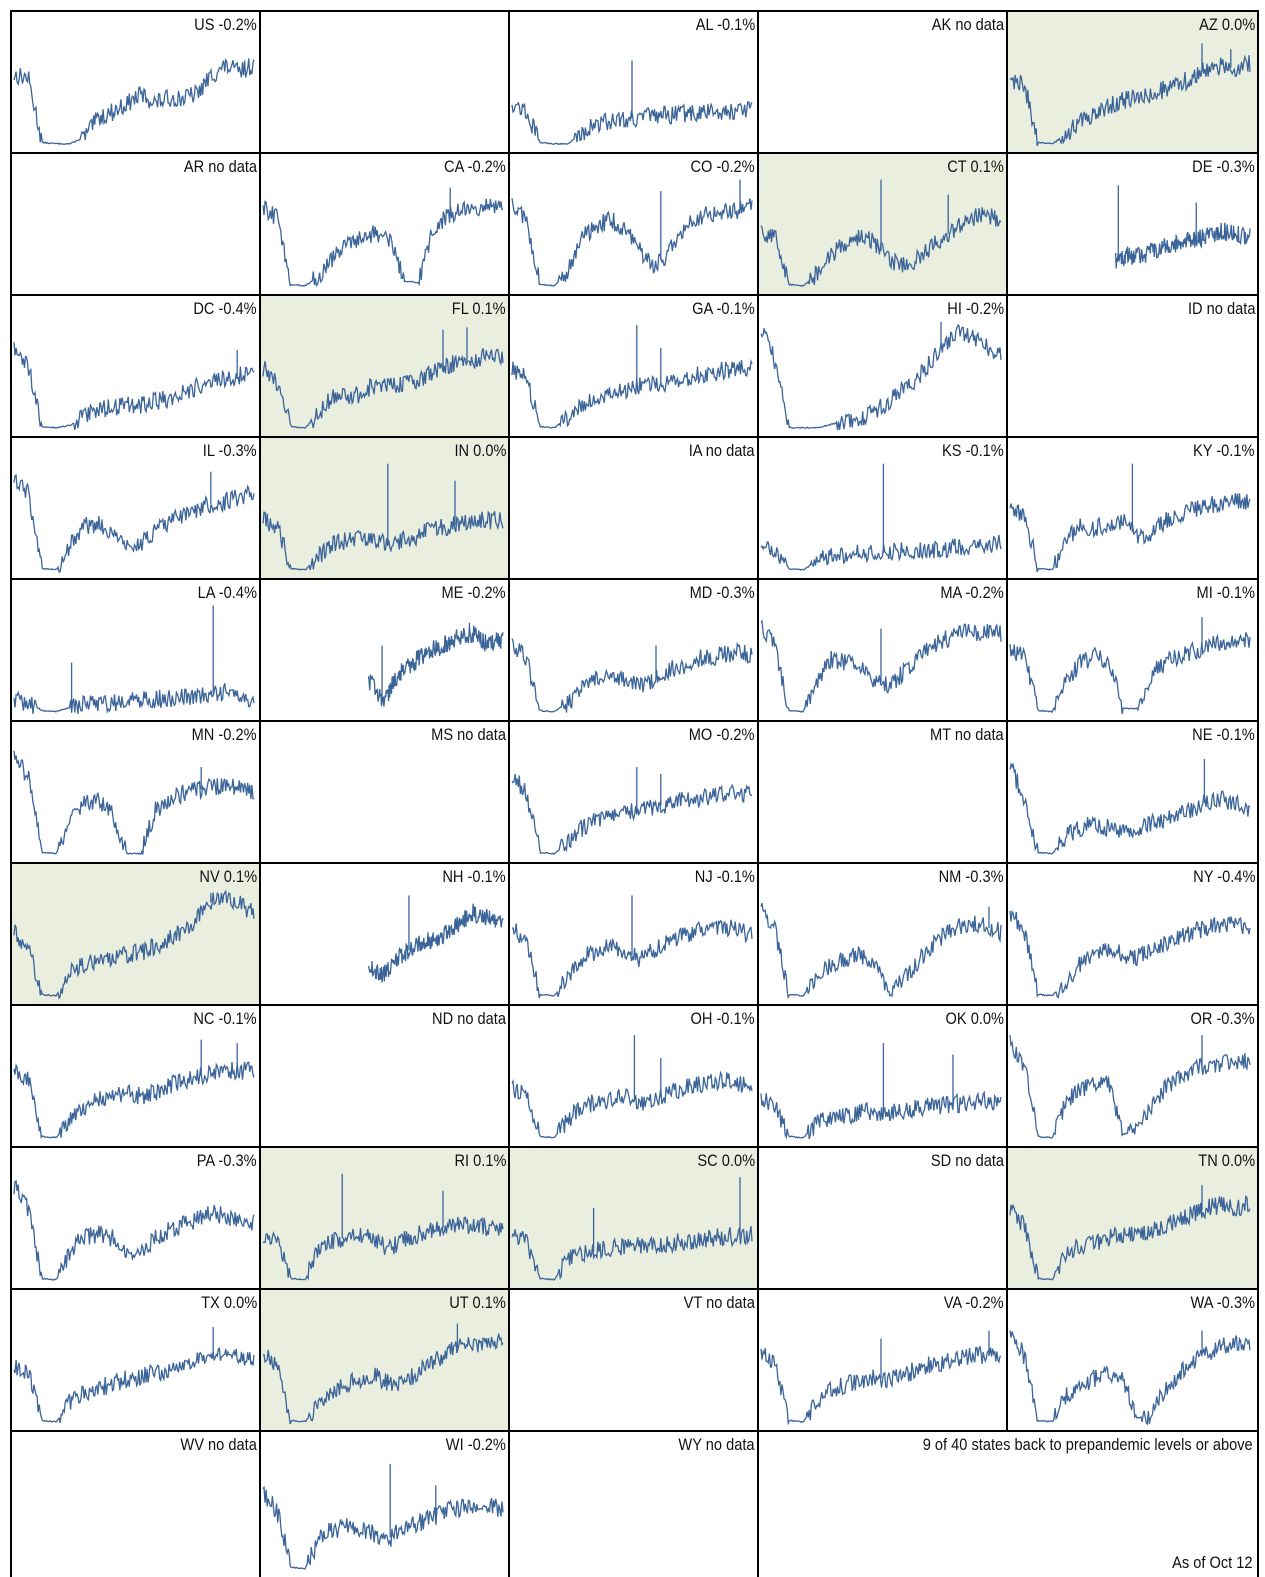 The width and height of the screenshot is (1265, 1577). I want to click on sparkline-md, so click(632, 675).